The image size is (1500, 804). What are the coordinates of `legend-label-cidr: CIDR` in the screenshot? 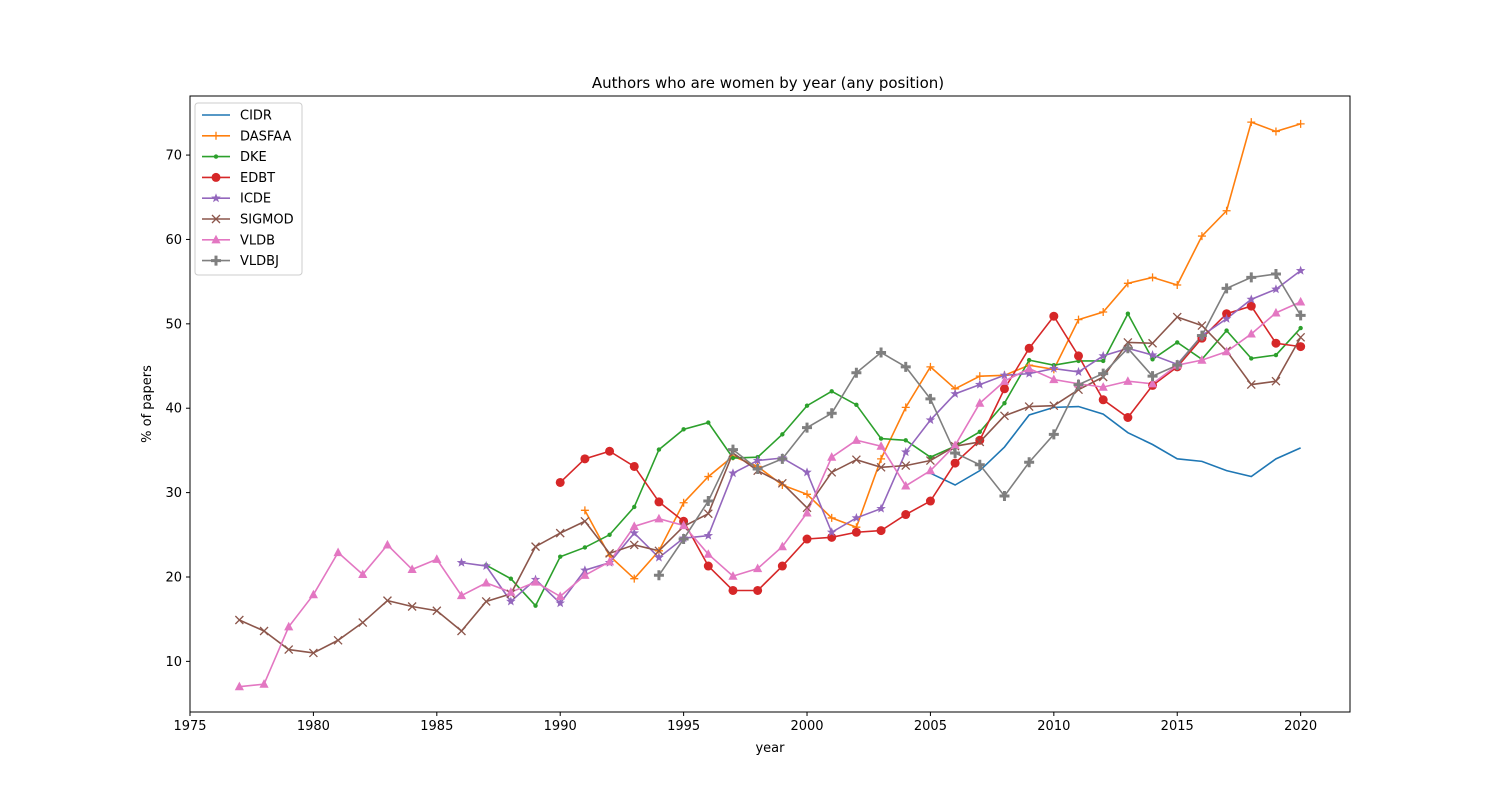 It's located at (256, 116).